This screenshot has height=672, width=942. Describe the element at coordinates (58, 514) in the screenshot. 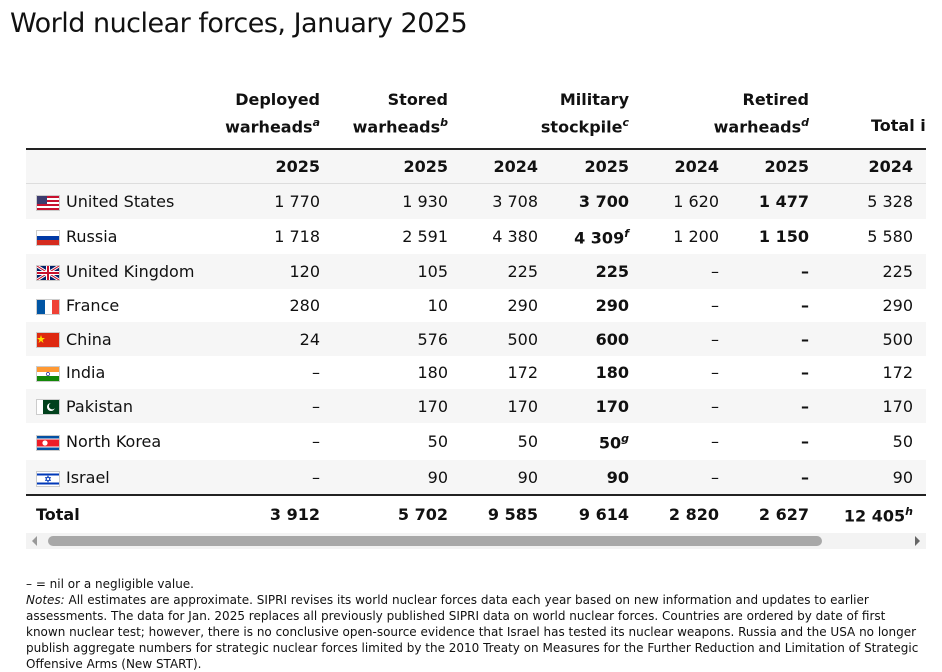

I see `total-label-text: Total` at that location.